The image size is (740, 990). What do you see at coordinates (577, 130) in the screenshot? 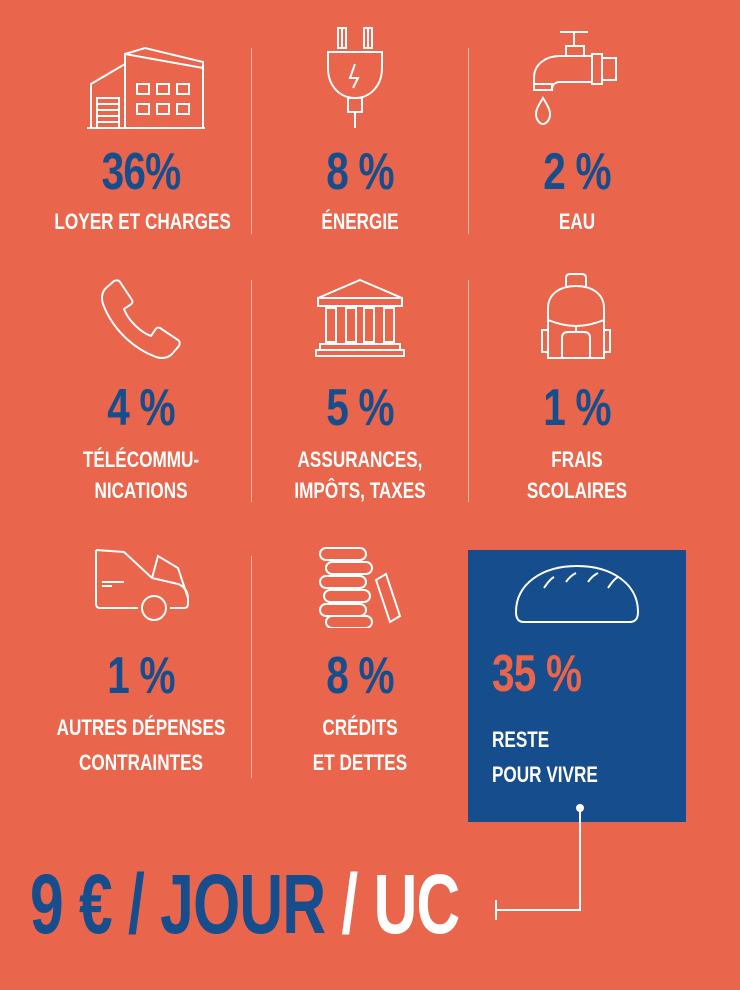
I see `expense-item-water: 2 % EAU` at bounding box center [577, 130].